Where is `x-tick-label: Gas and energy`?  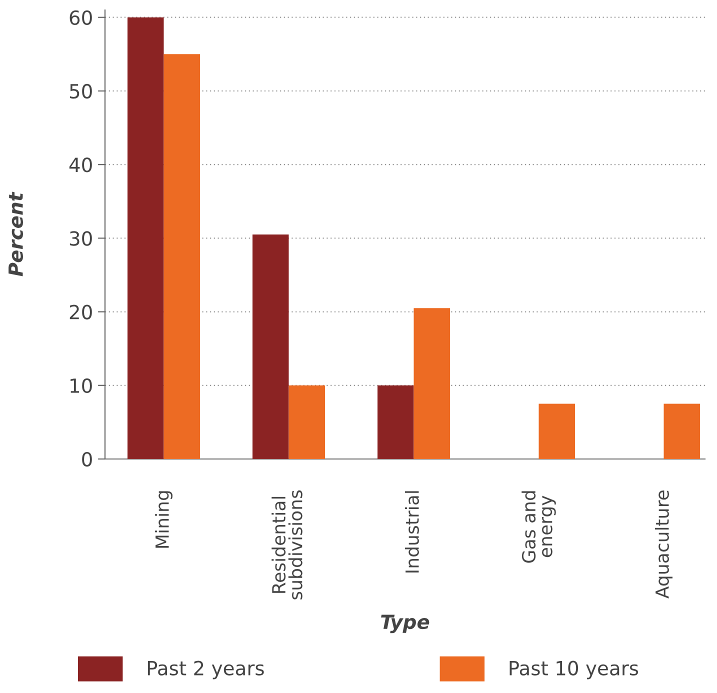
x-tick-label: Gas and energy is located at coordinates (539, 527).